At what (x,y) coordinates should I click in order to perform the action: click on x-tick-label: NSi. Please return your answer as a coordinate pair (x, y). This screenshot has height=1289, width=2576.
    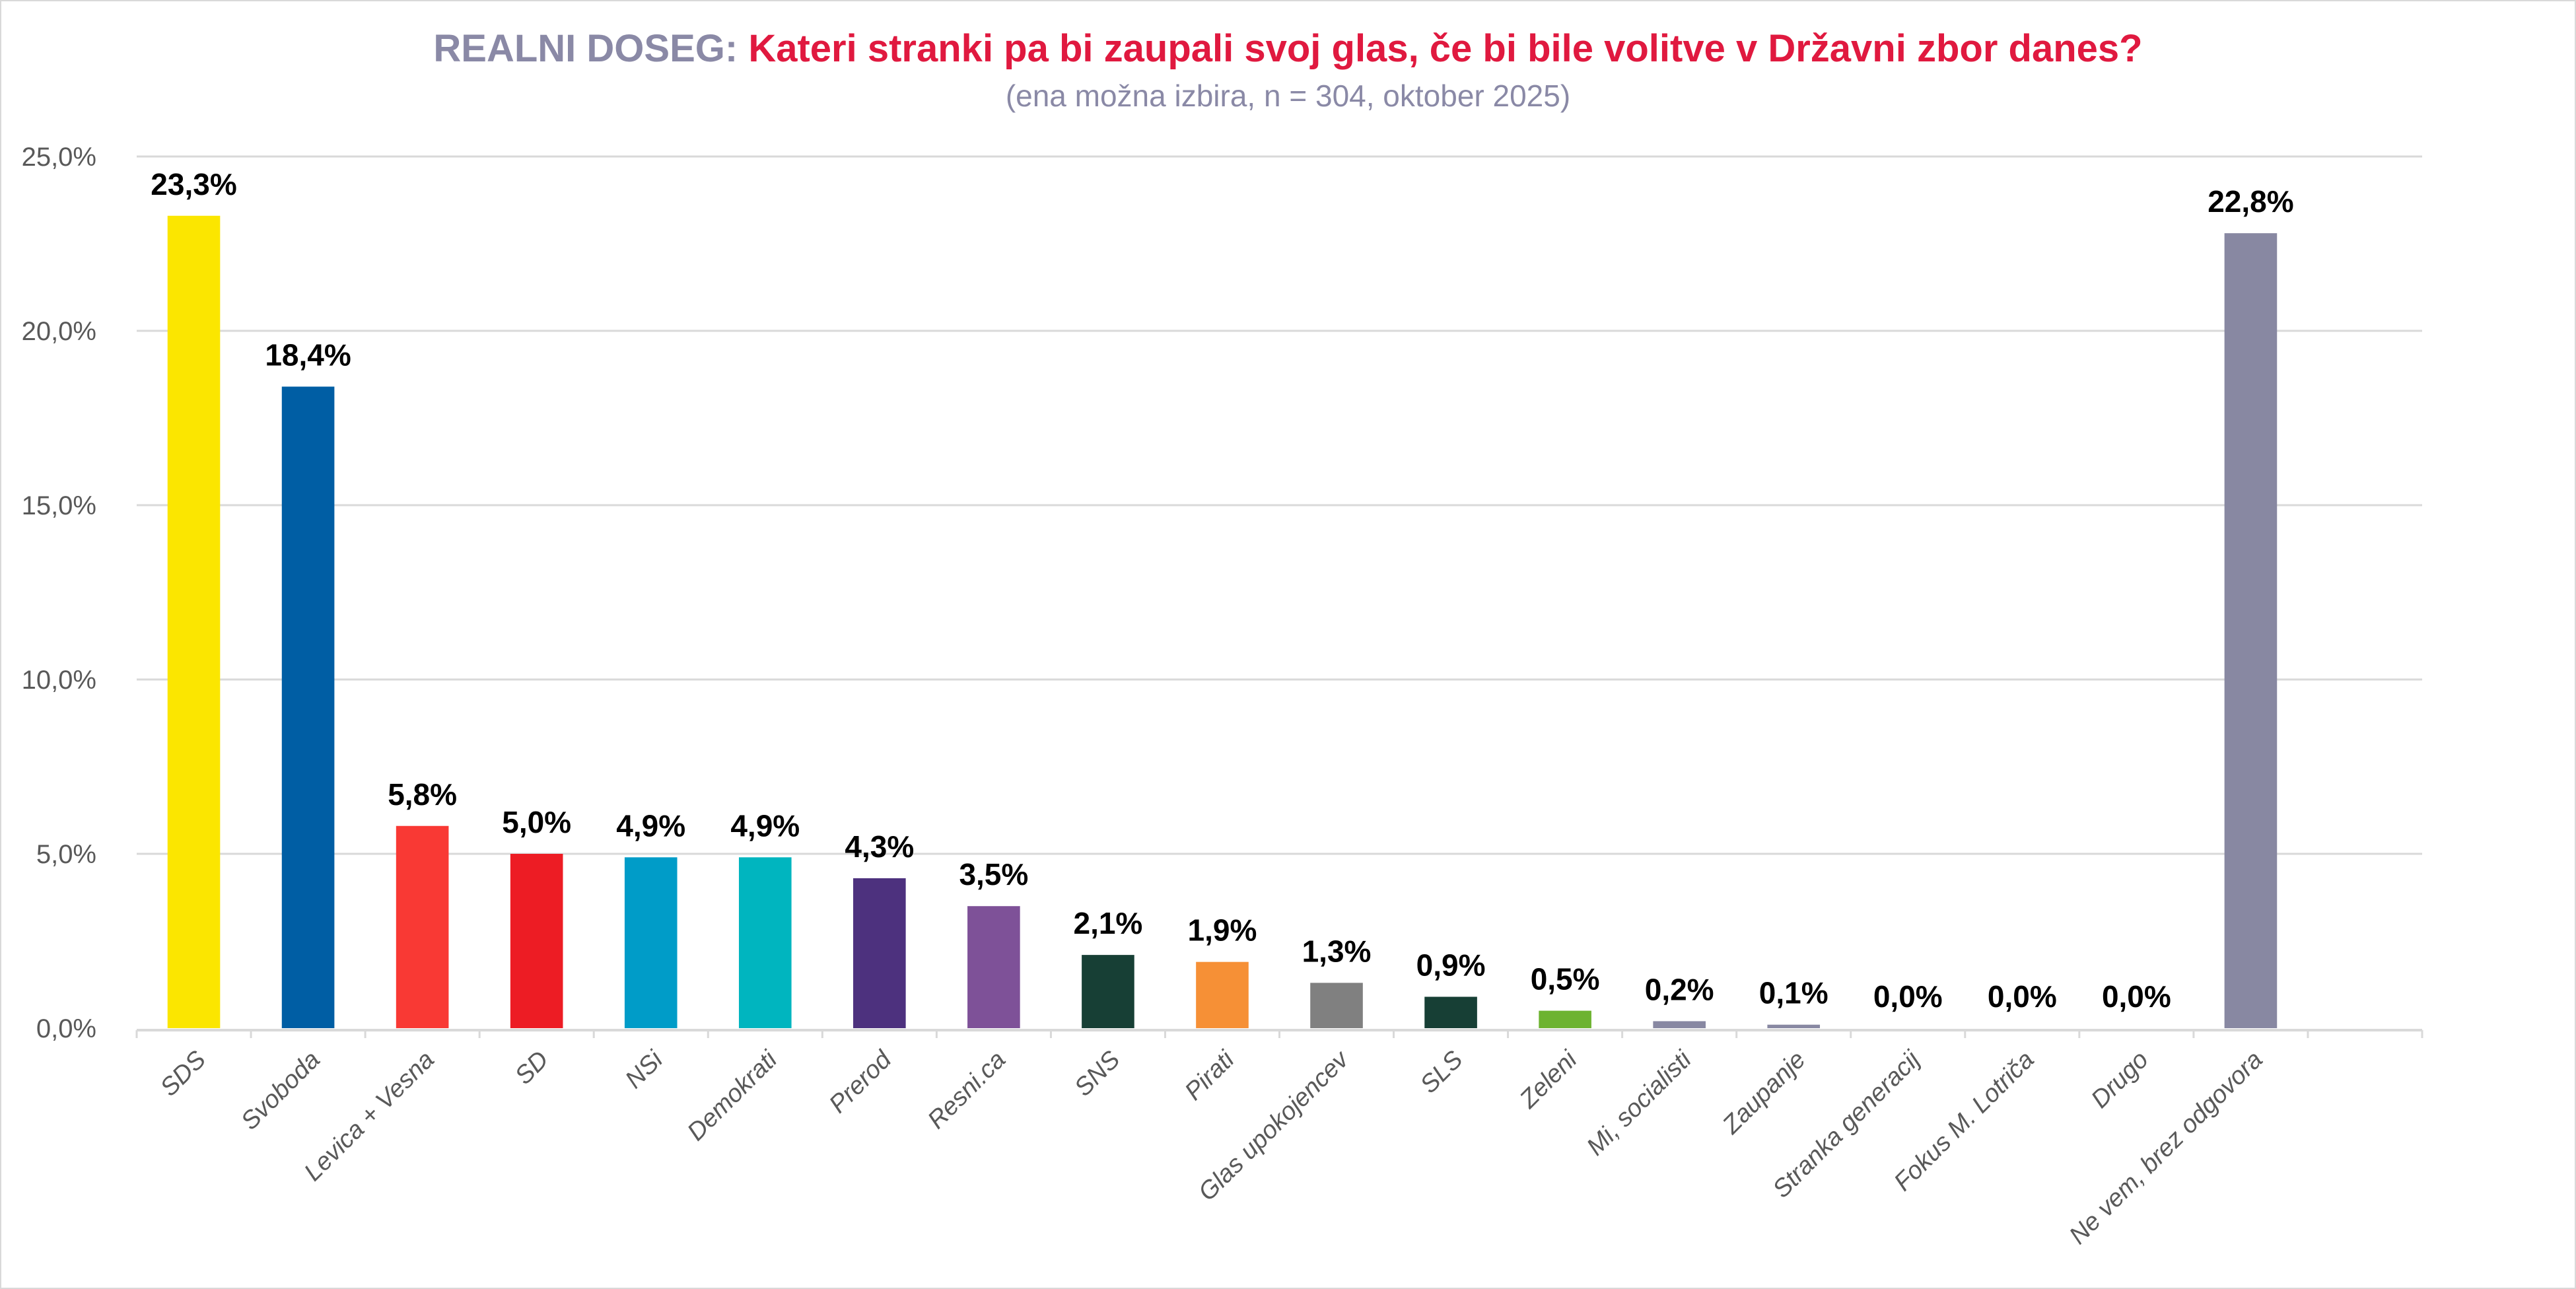
    Looking at the image, I should click on (645, 1069).